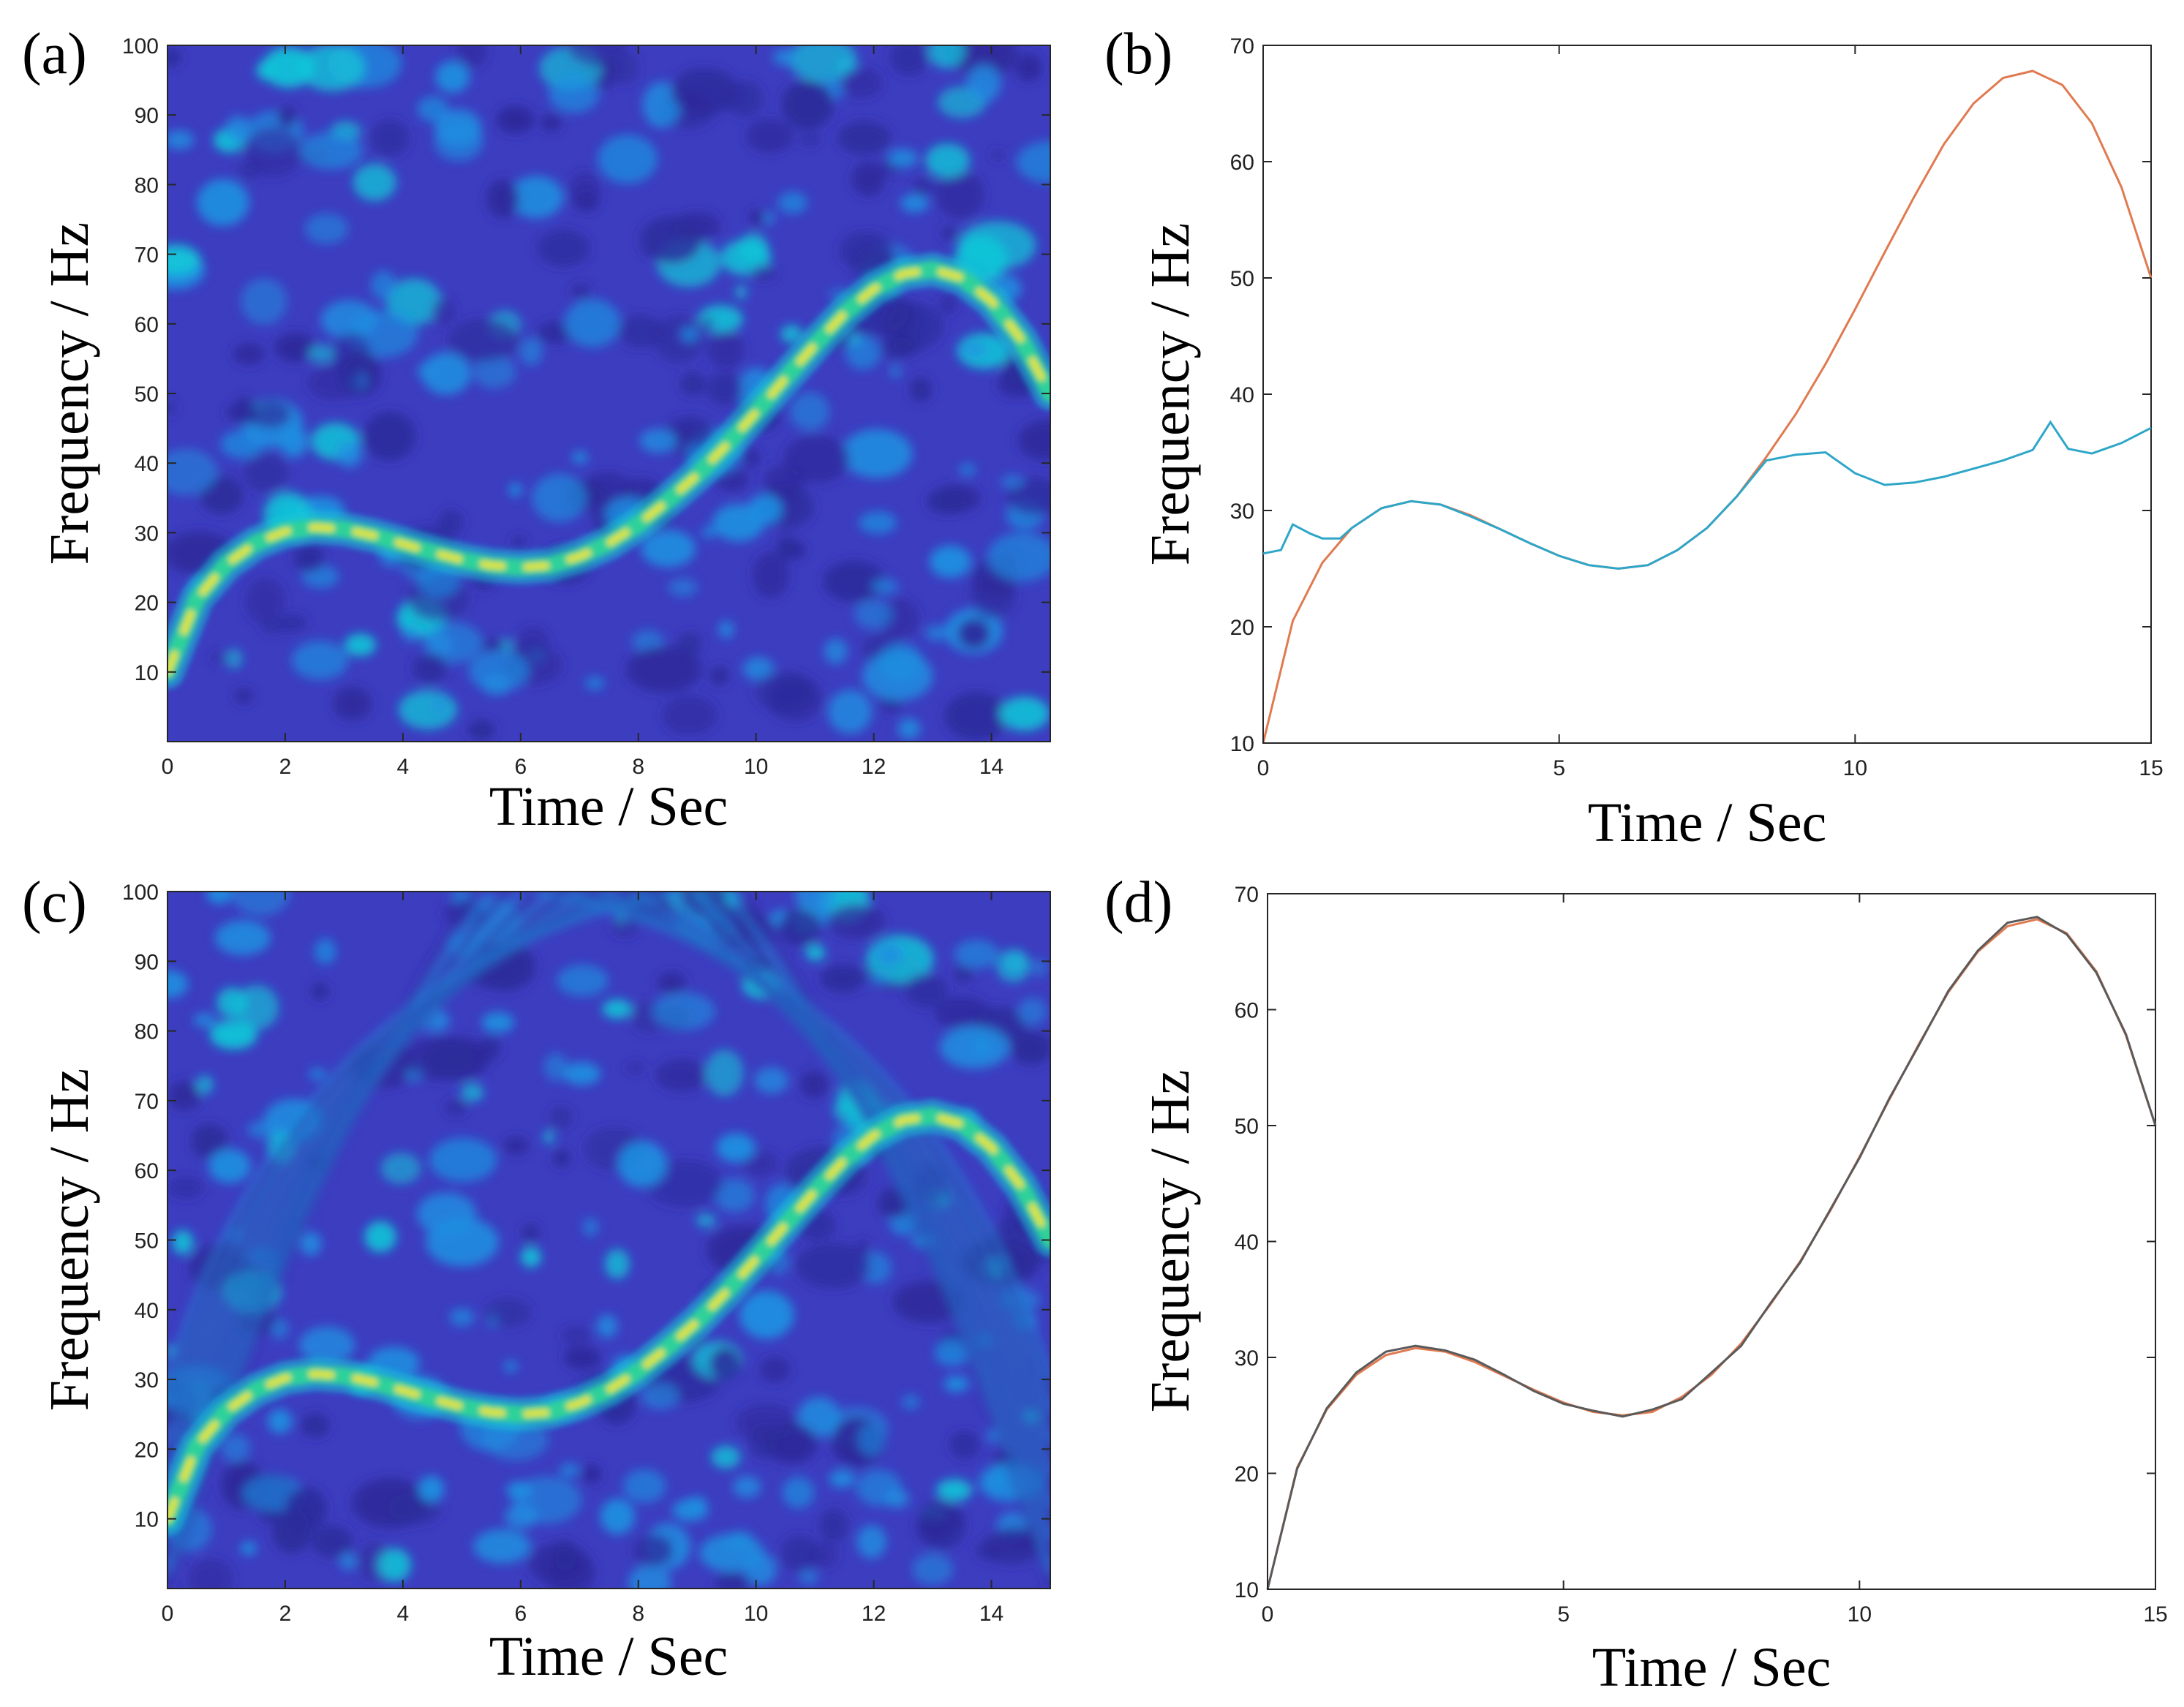  What do you see at coordinates (147, 1311) in the screenshot?
I see `y-tick-label-c: 40` at bounding box center [147, 1311].